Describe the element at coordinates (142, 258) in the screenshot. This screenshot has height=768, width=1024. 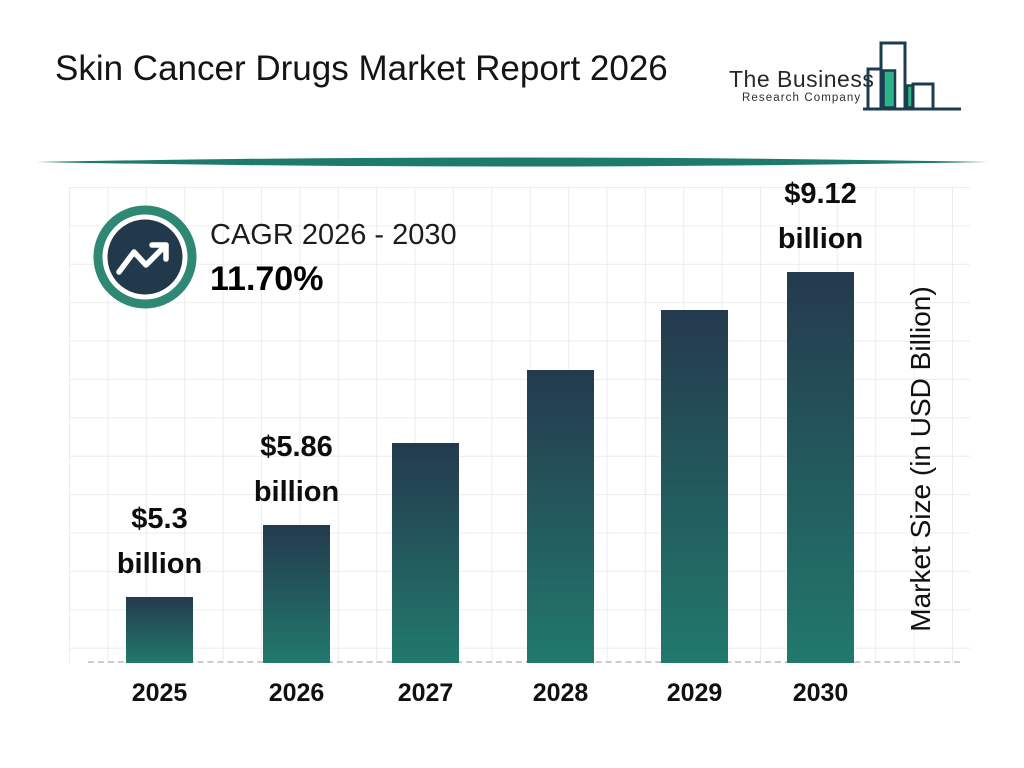
I see `trending-up-icon` at that location.